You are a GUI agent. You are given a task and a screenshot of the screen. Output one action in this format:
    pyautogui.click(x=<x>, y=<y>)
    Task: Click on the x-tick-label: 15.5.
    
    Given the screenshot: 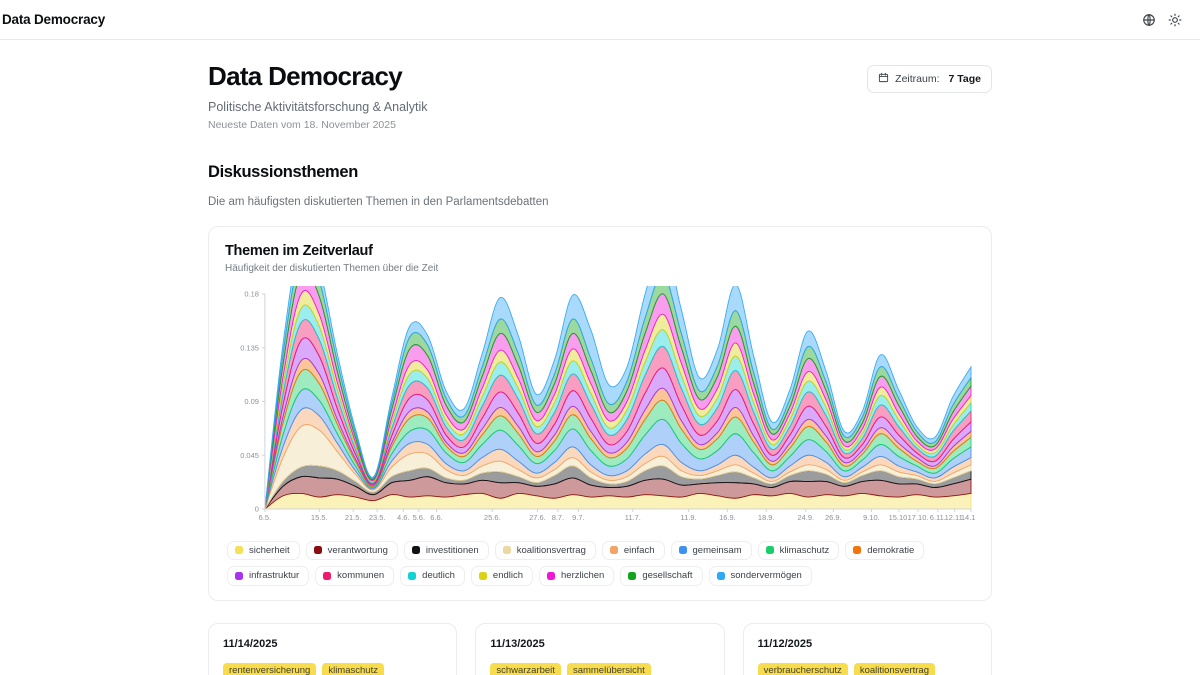 What is the action you would take?
    pyautogui.click(x=319, y=517)
    